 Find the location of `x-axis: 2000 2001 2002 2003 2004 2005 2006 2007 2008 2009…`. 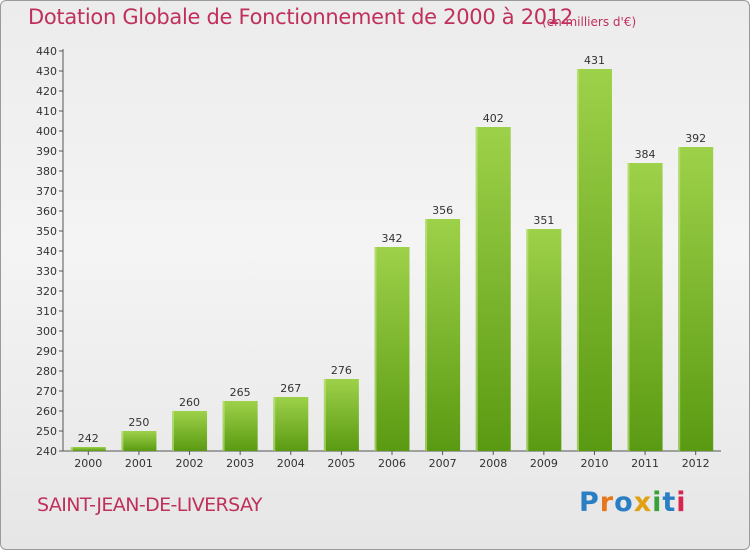

x-axis: 2000 2001 2002 2003 2004 2005 2006 2007 2008 2009… is located at coordinates (392, 460).